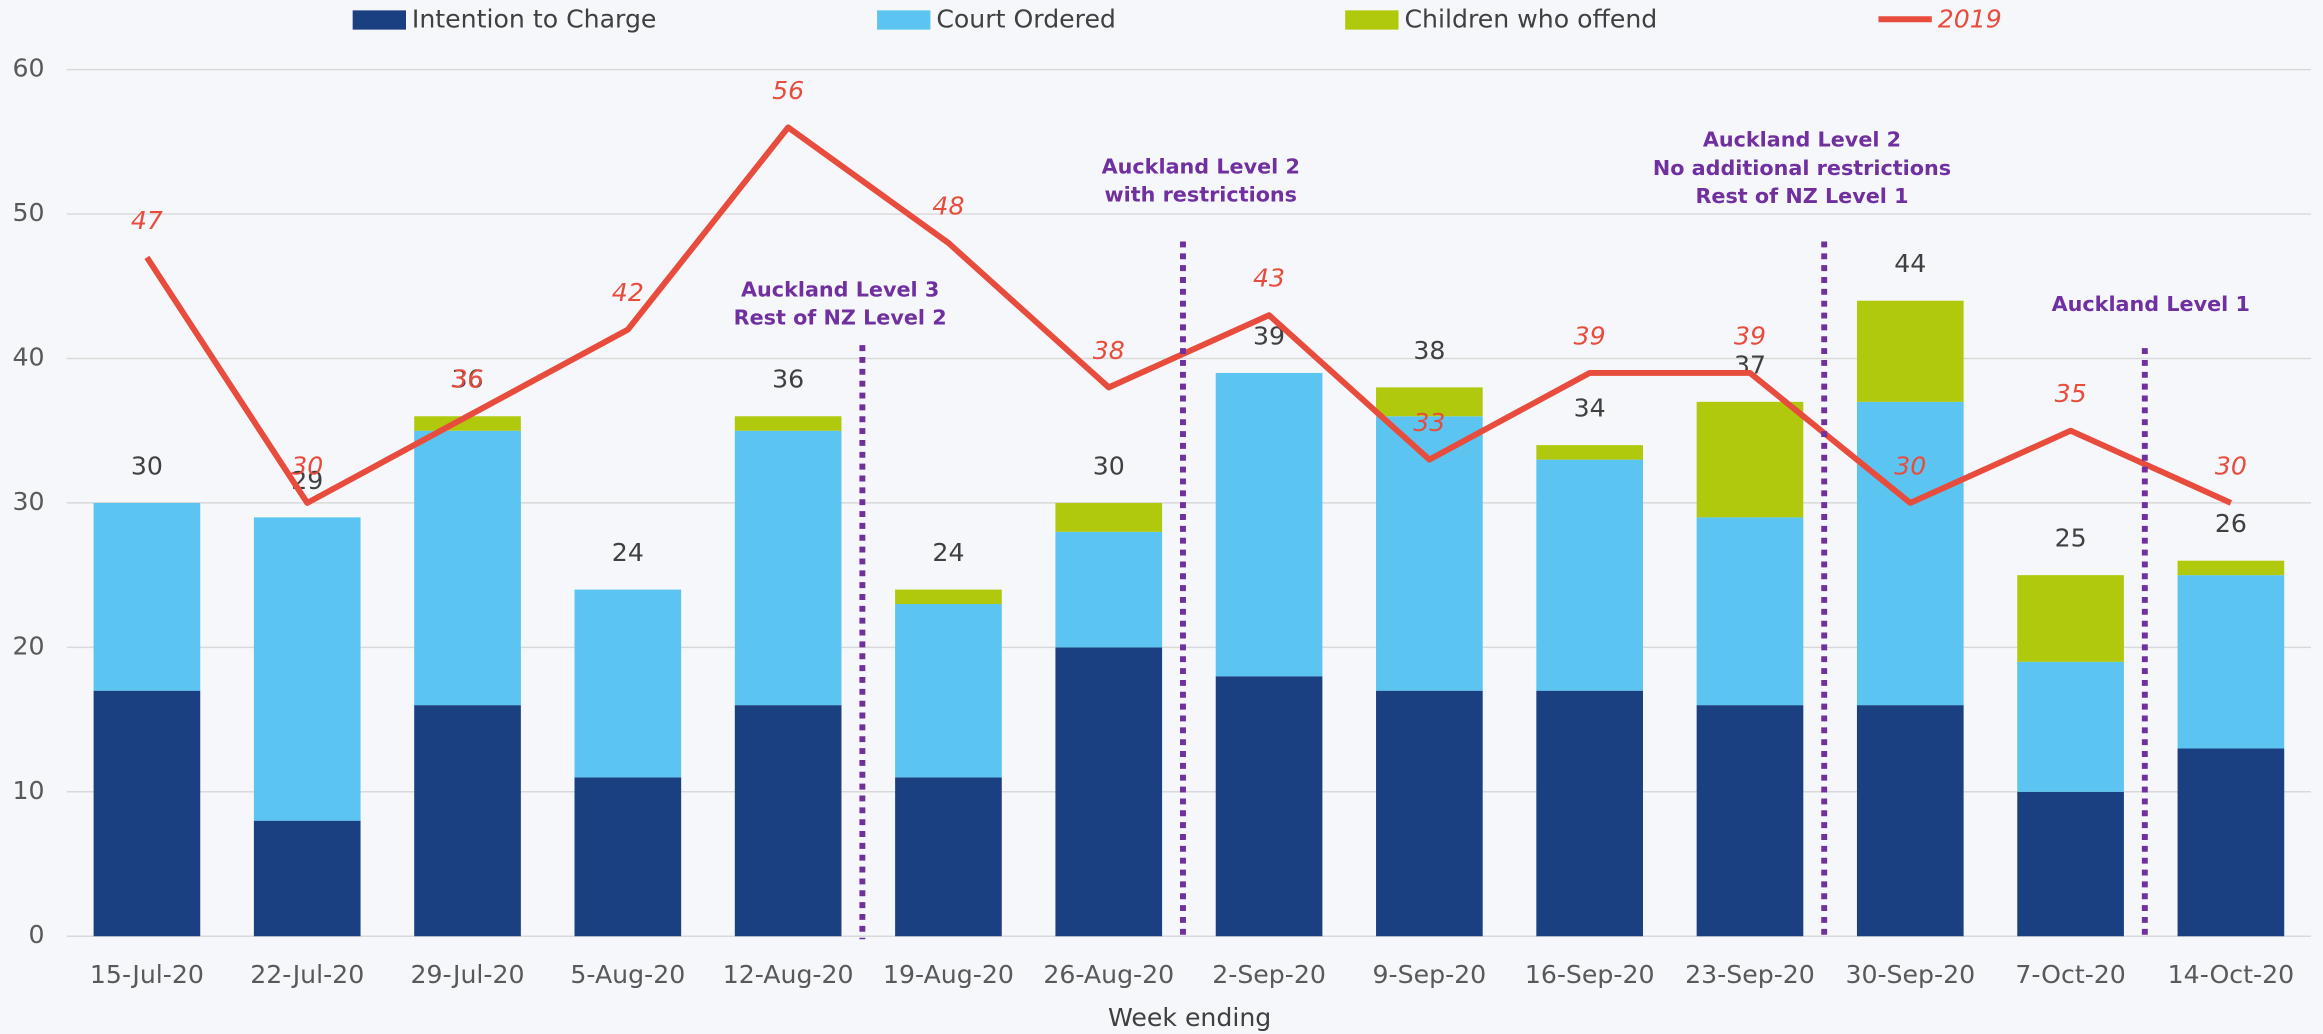 The height and width of the screenshot is (1034, 2323). What do you see at coordinates (627, 974) in the screenshot?
I see `x-tick-label: 5-Aug-20` at bounding box center [627, 974].